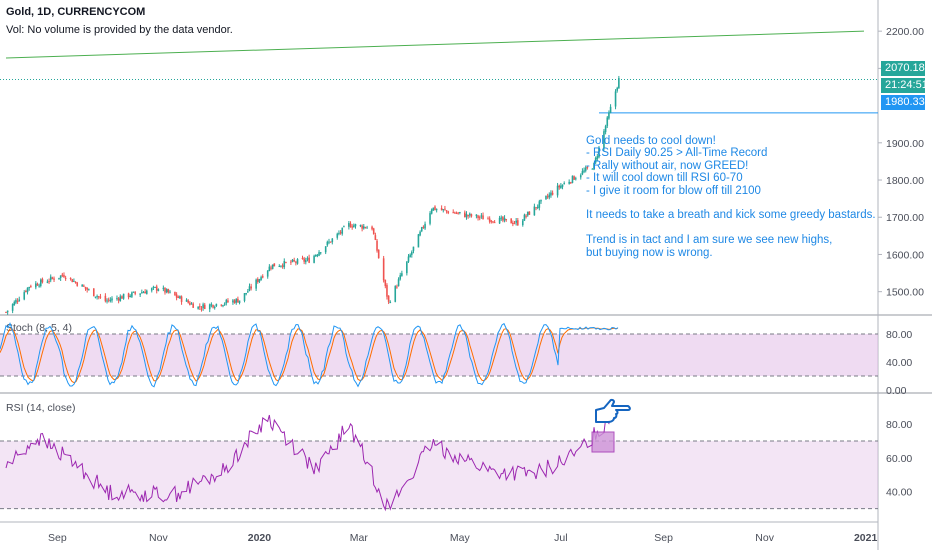 The image size is (932, 550). Describe the element at coordinates (904, 85) in the screenshot. I see `countdown-tag: 21:24:51` at that location.